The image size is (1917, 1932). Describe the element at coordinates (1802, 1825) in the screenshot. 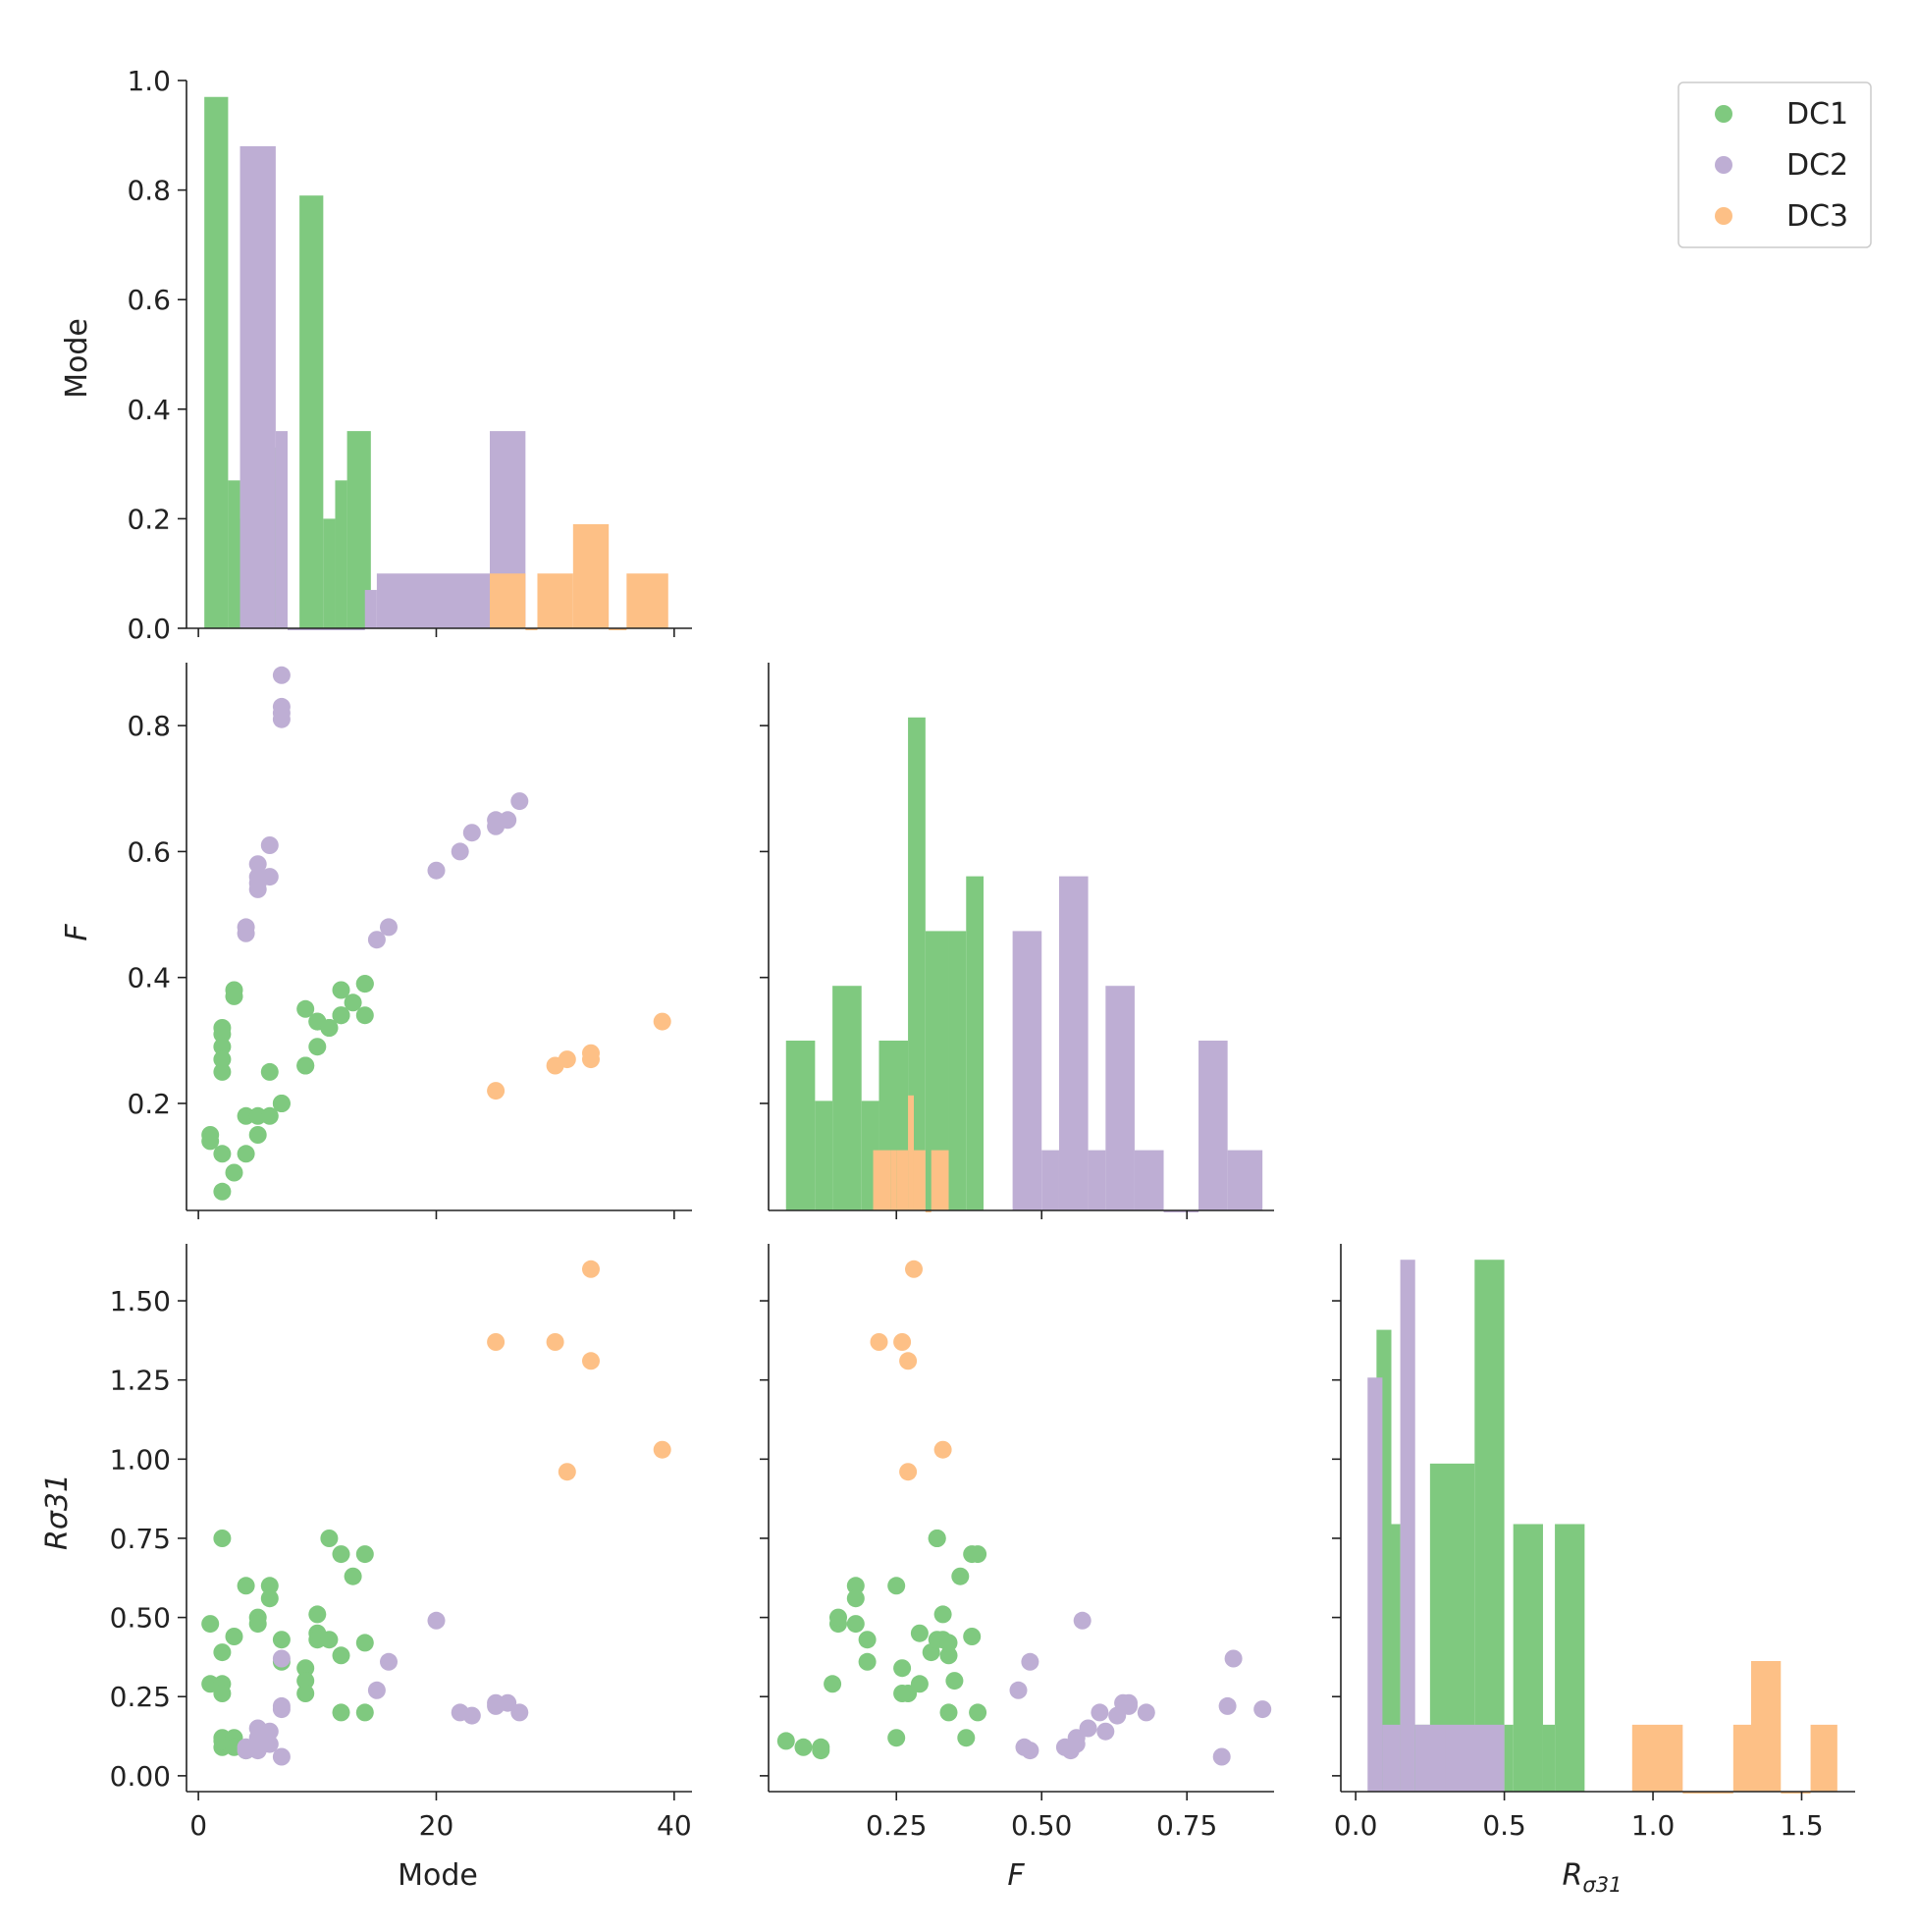

I see `x-tick-label-r2c2-1.5: 1.5` at that location.